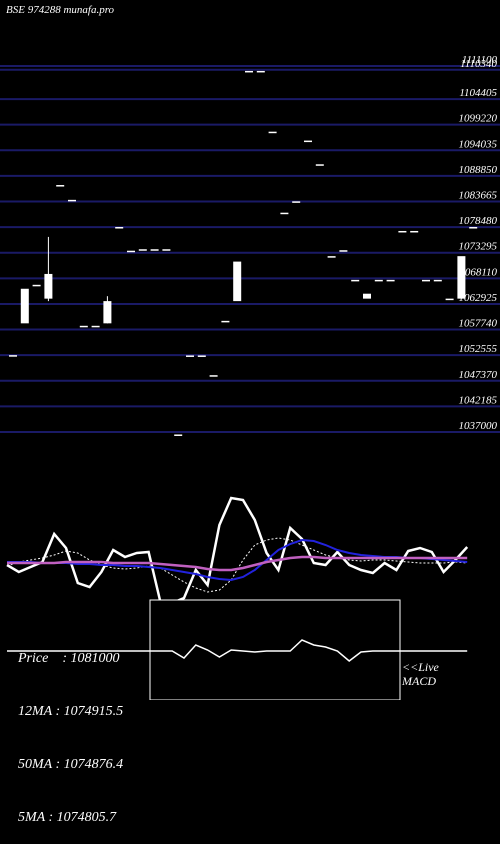 This screenshot has height=844, width=500. I want to click on price-tick-label: 1088850, so click(478, 170).